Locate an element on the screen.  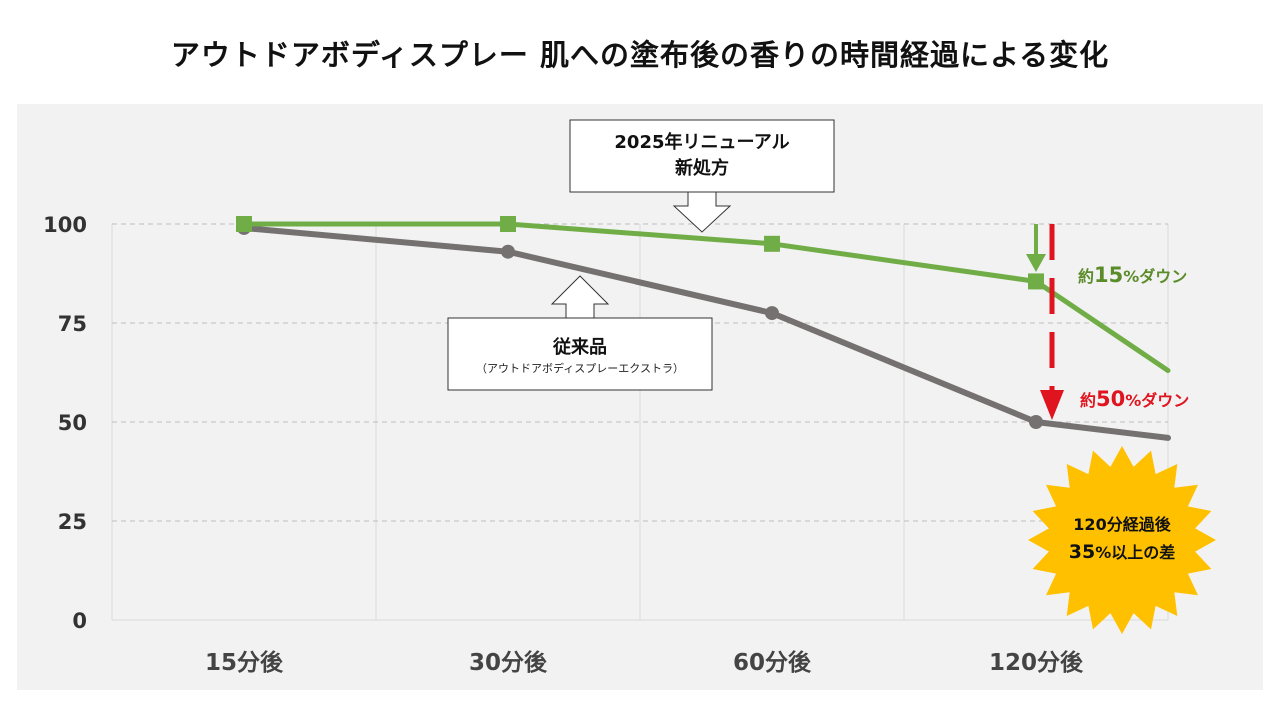
conventional-callout: 従来品 （アウトドアボディスプレーエクストラ） is located at coordinates (580, 333).